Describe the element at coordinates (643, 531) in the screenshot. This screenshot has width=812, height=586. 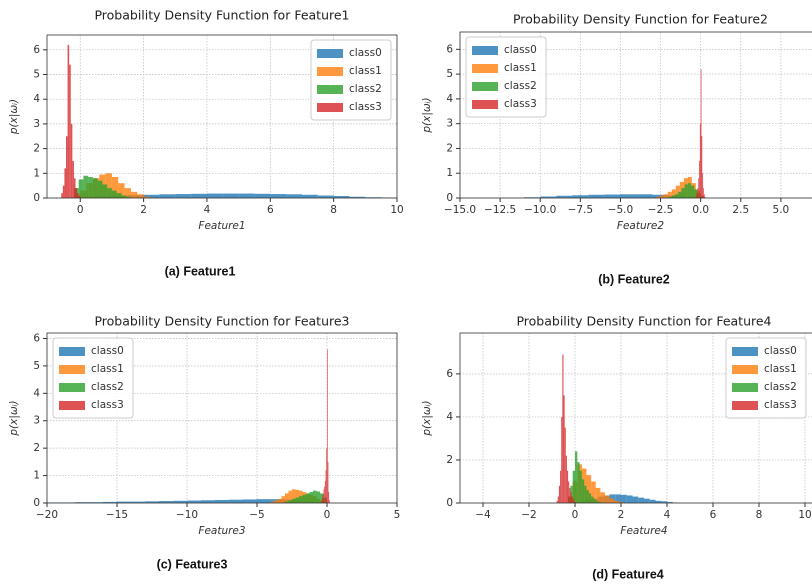
I see `x-axis-label: Feature4` at that location.